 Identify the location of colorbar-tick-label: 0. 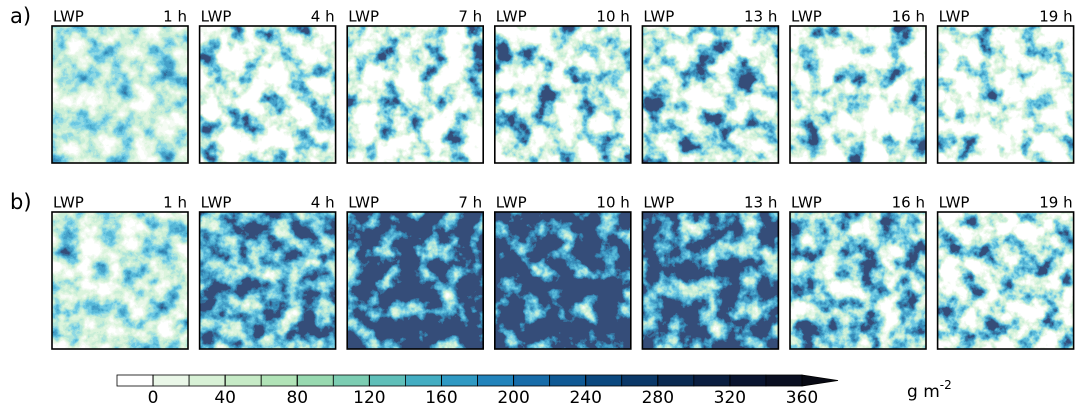
(153, 398).